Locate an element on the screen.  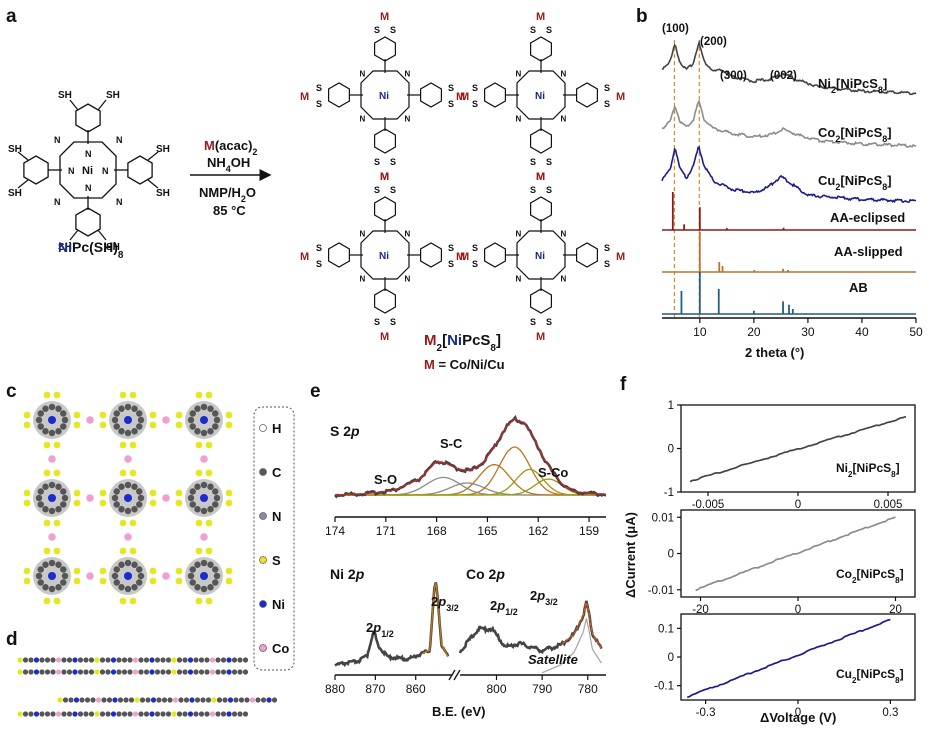
condition-1: M(acac)2 is located at coordinates (230, 147).